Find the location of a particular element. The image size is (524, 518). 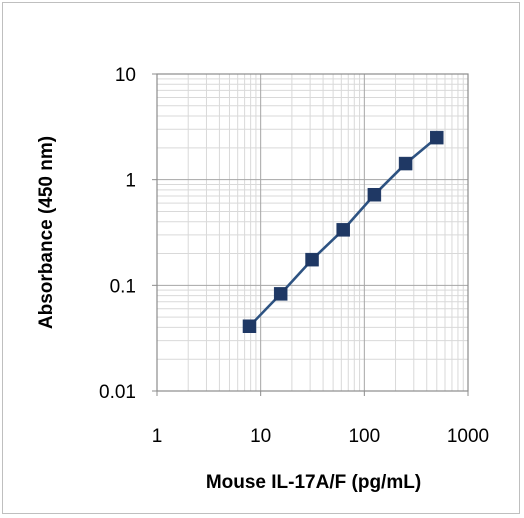

y-tick-label: 1 is located at coordinates (130, 181).